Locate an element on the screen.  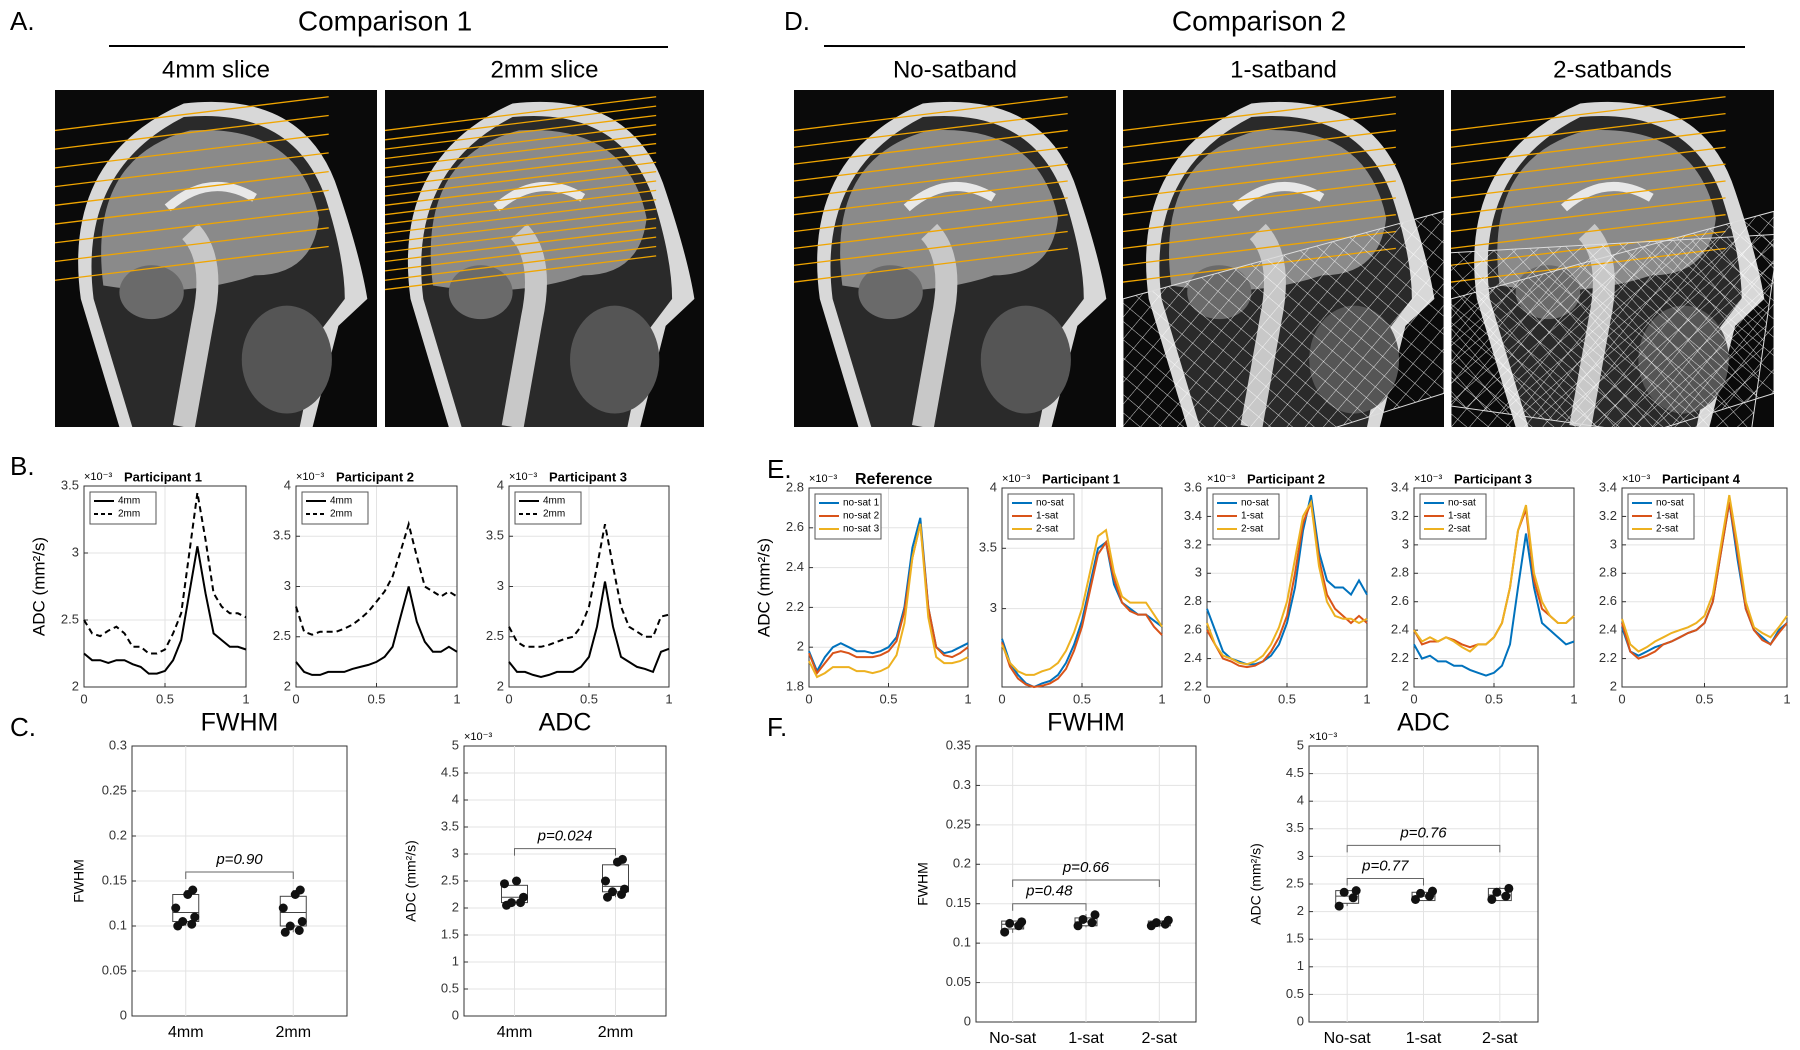
y-axis-label: FWHM is located at coordinates (79, 881).